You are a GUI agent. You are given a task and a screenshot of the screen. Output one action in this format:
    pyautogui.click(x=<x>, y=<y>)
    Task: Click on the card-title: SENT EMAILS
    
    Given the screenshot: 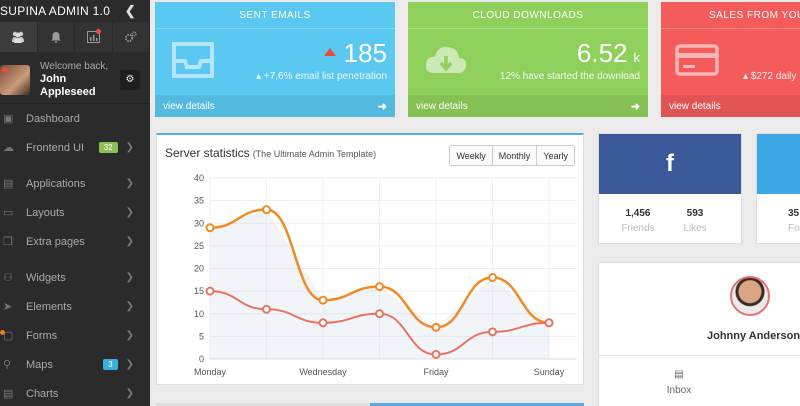 What is the action you would take?
    pyautogui.click(x=275, y=15)
    